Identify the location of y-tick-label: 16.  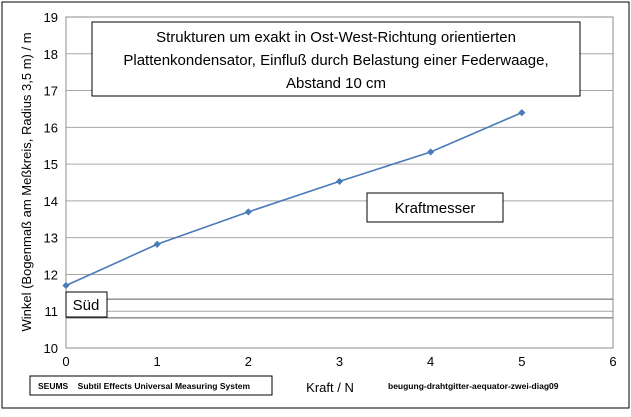
(51, 127).